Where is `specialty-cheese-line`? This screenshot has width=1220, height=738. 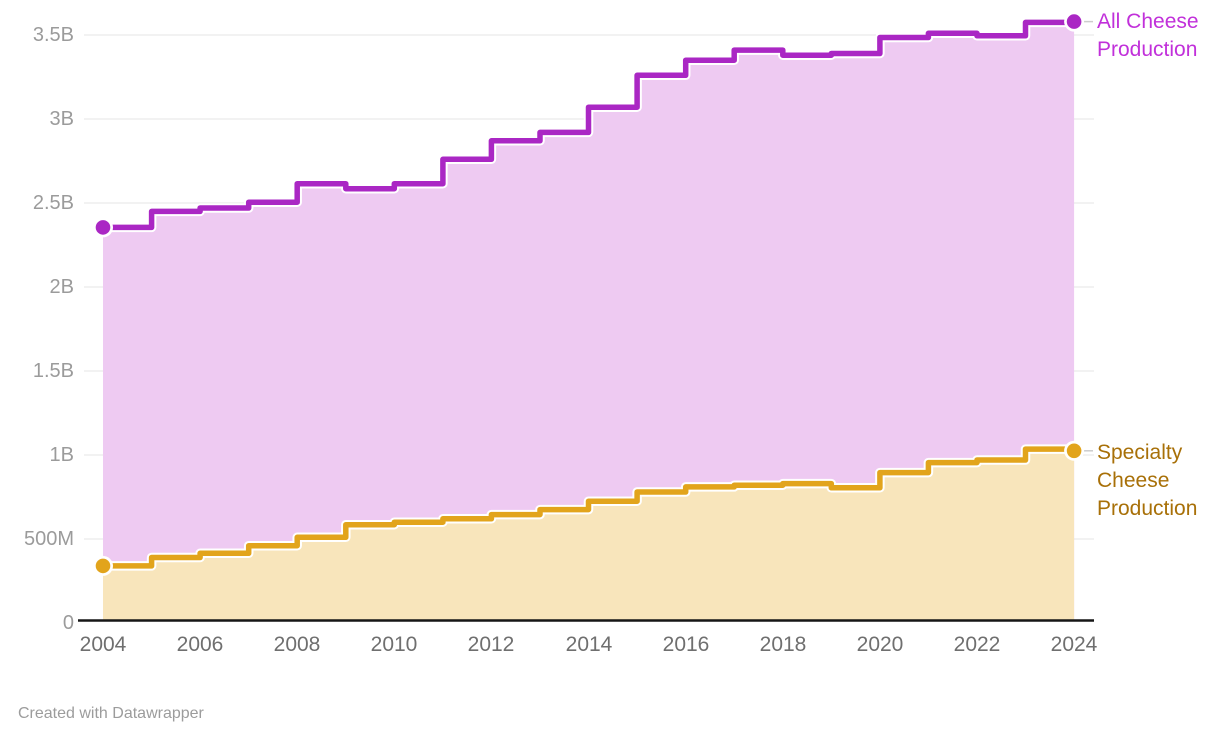 specialty-cheese-line is located at coordinates (590, 507).